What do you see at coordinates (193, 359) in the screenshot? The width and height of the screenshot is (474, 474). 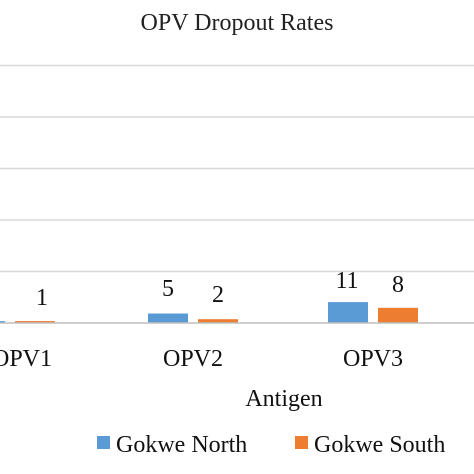 I see `x-tick-label: OPV2` at bounding box center [193, 359].